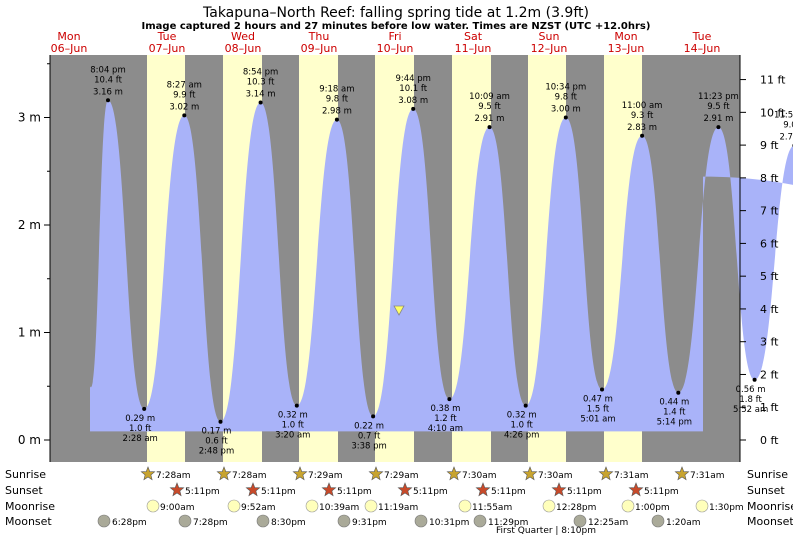 The height and width of the screenshot is (538, 793). I want to click on moonrise-time: 11:19am, so click(398, 508).